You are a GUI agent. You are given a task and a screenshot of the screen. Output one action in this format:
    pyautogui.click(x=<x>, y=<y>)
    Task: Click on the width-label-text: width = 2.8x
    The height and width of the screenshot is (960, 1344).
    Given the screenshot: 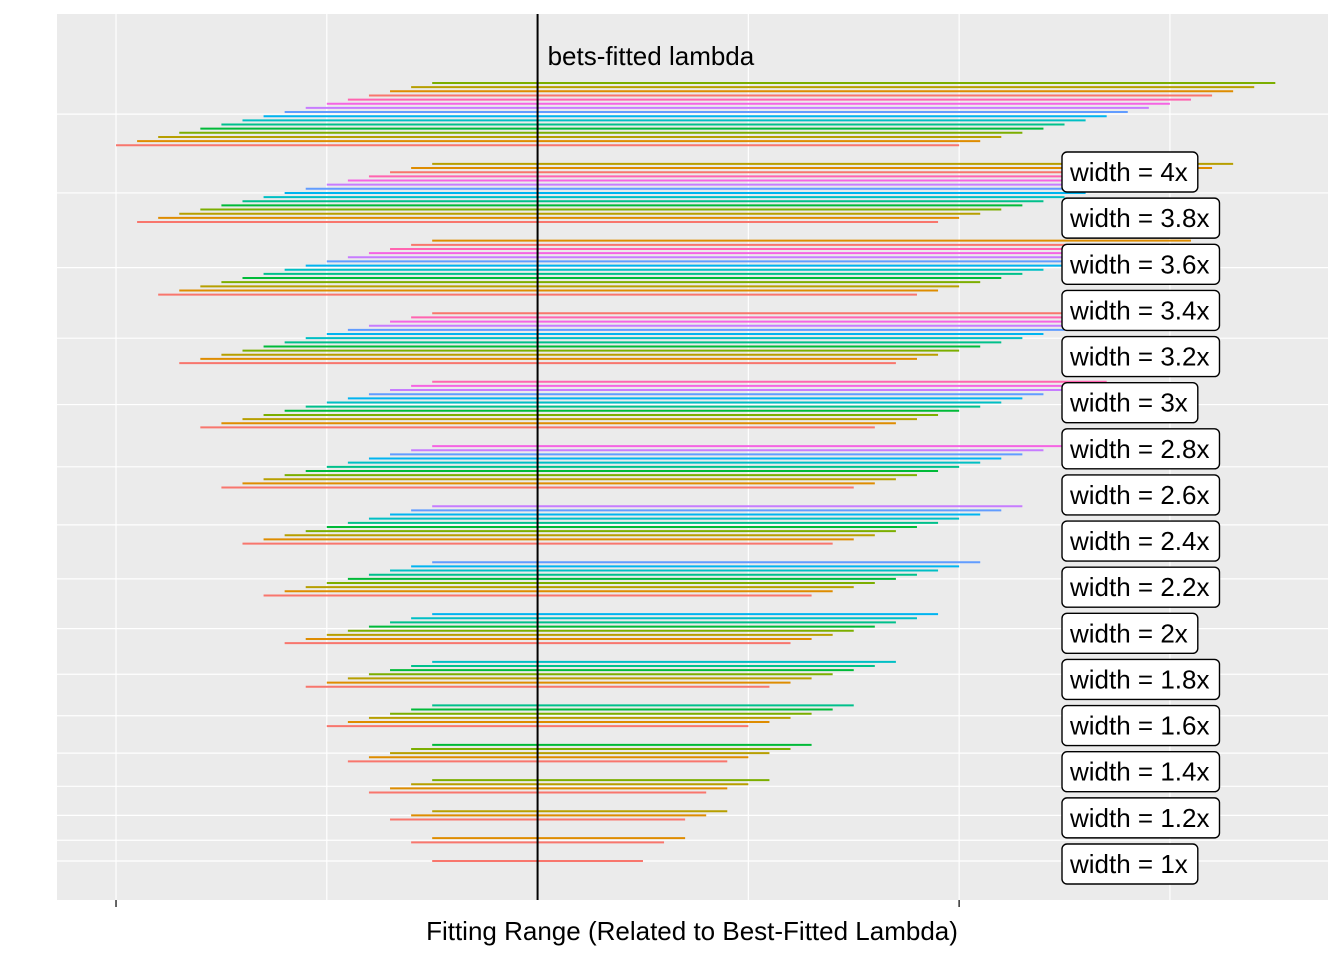 What is the action you would take?
    pyautogui.click(x=1139, y=449)
    